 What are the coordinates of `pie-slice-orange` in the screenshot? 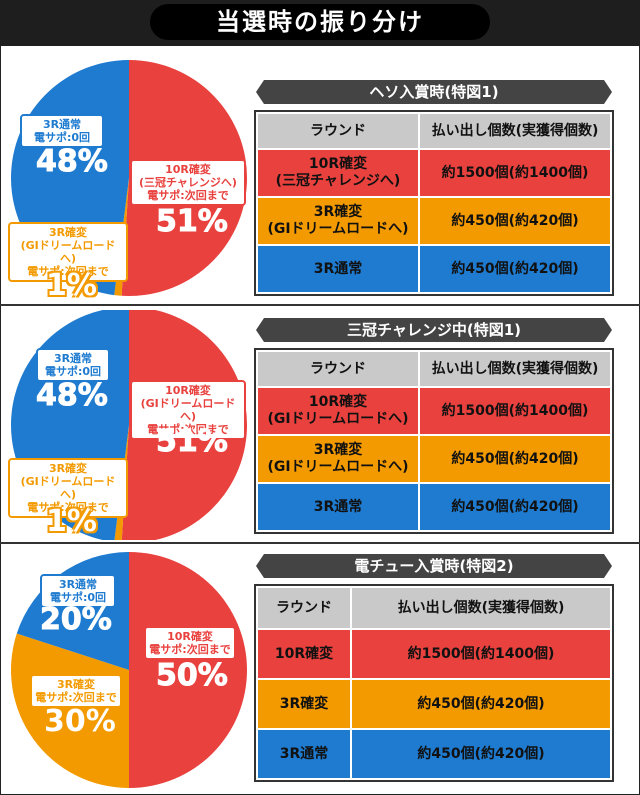 It's located at (70, 710).